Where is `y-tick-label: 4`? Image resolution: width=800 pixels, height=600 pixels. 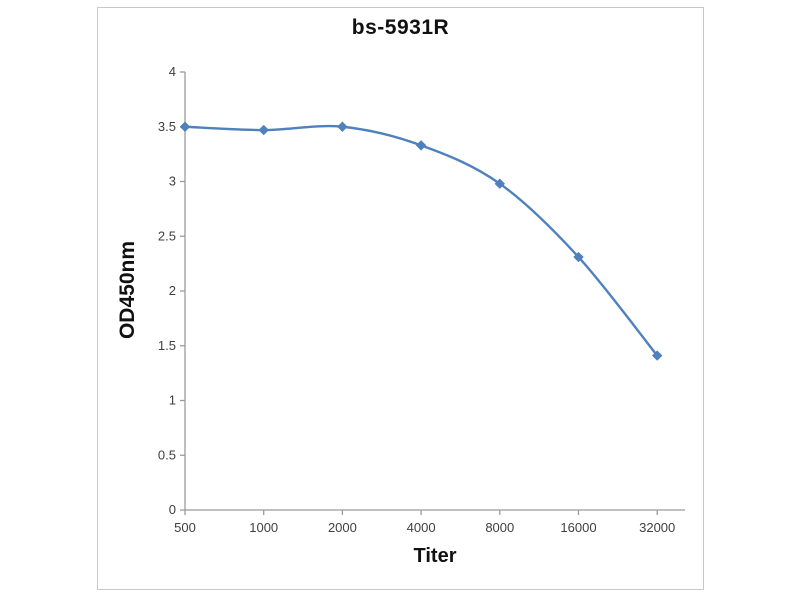 y-tick-label: 4 is located at coordinates (172, 71).